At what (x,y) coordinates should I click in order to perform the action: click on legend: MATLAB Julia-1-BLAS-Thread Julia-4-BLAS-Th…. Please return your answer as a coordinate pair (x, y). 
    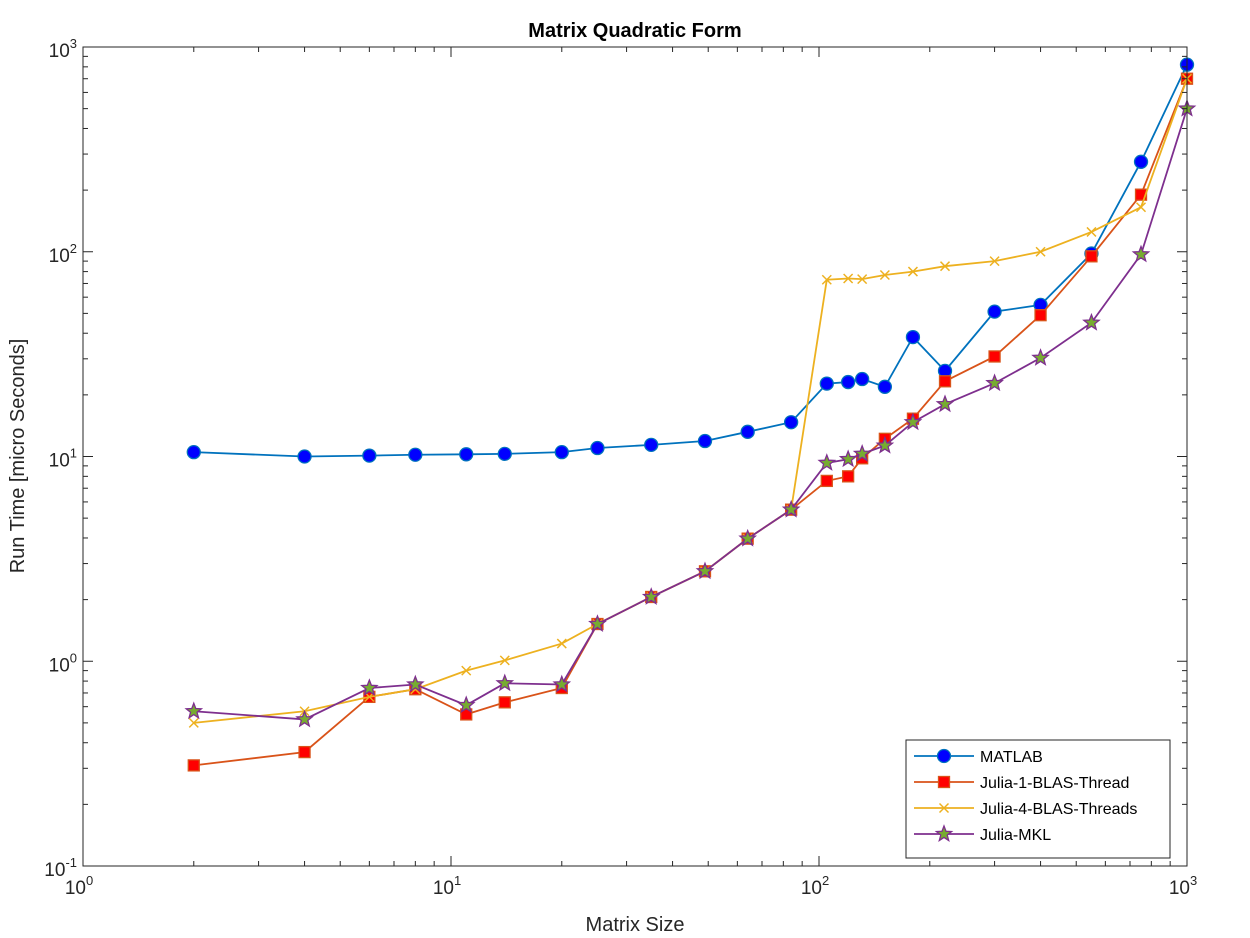
    Looking at the image, I should click on (1038, 799).